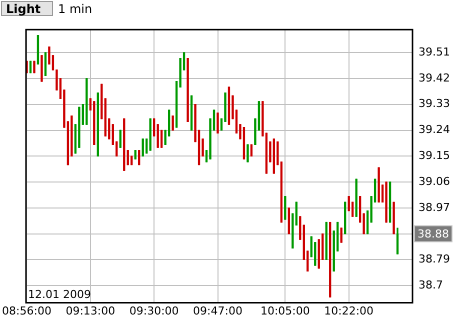 This screenshot has width=460, height=320. Describe the element at coordinates (434, 181) in the screenshot. I see `y-tick-label: 39.06` at that location.